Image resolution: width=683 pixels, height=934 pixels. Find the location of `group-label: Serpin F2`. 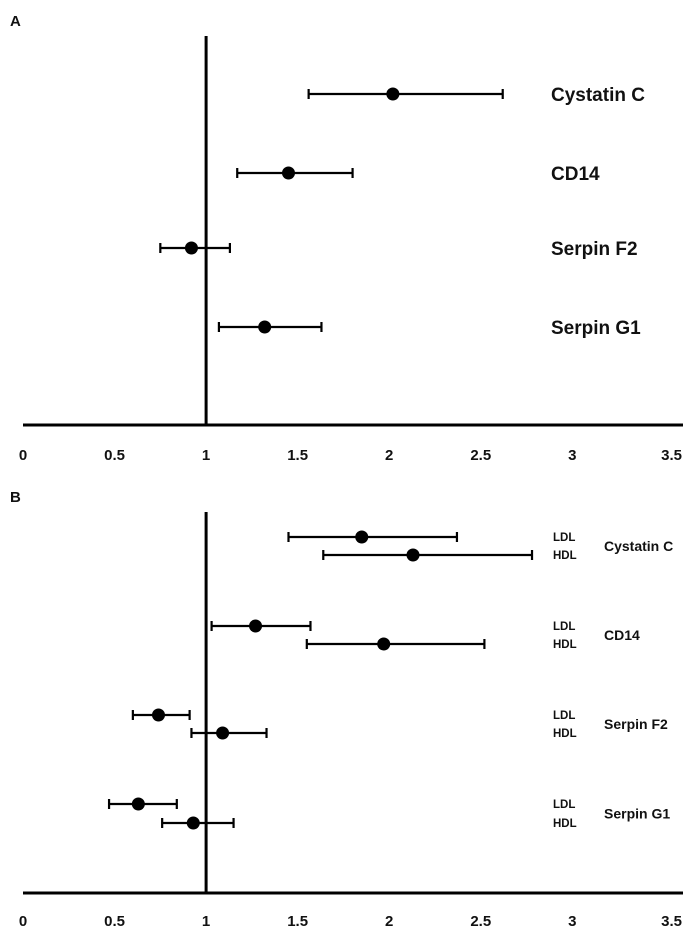

group-label: Serpin F2 is located at coordinates (636, 724).